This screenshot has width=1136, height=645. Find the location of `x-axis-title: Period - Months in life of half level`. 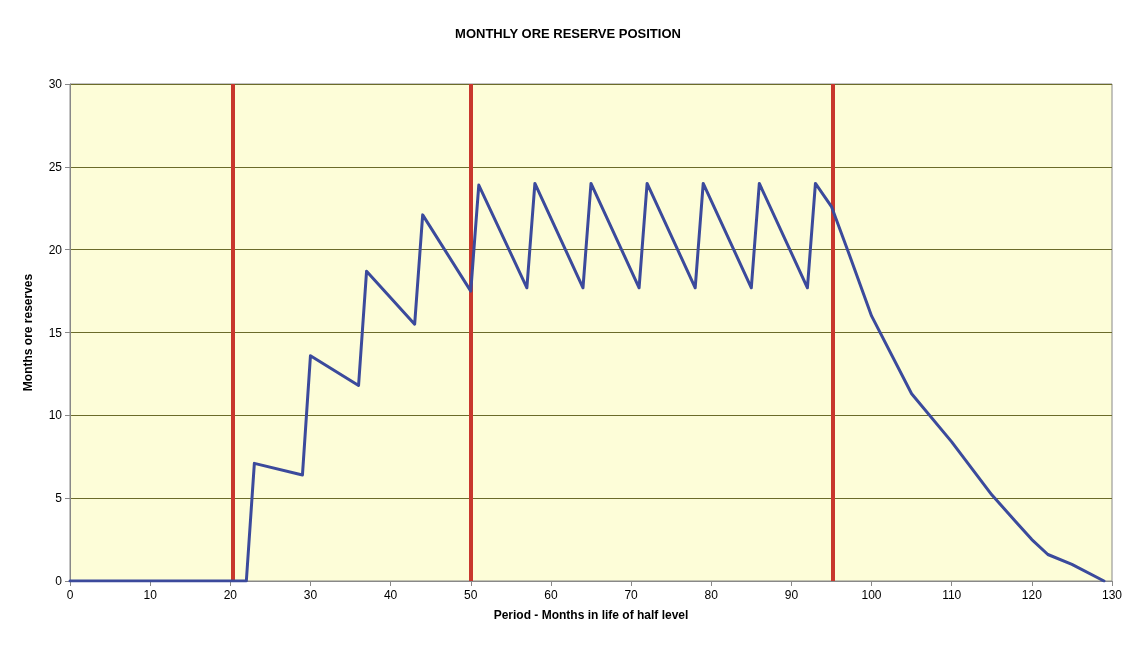

x-axis-title: Period - Months in life of half level is located at coordinates (591, 615).